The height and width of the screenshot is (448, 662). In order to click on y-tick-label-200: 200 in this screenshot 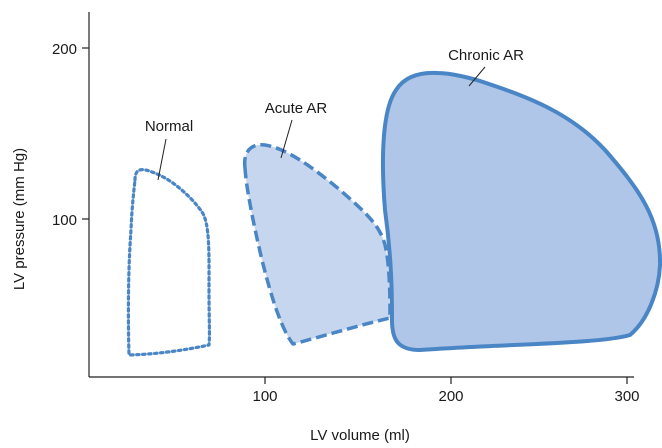, I will do `click(64, 49)`.